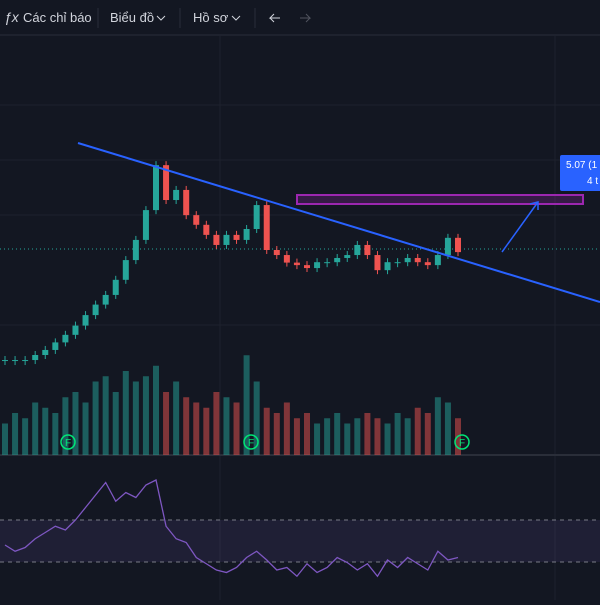 The height and width of the screenshot is (605, 600). I want to click on undo-button, so click(274, 18).